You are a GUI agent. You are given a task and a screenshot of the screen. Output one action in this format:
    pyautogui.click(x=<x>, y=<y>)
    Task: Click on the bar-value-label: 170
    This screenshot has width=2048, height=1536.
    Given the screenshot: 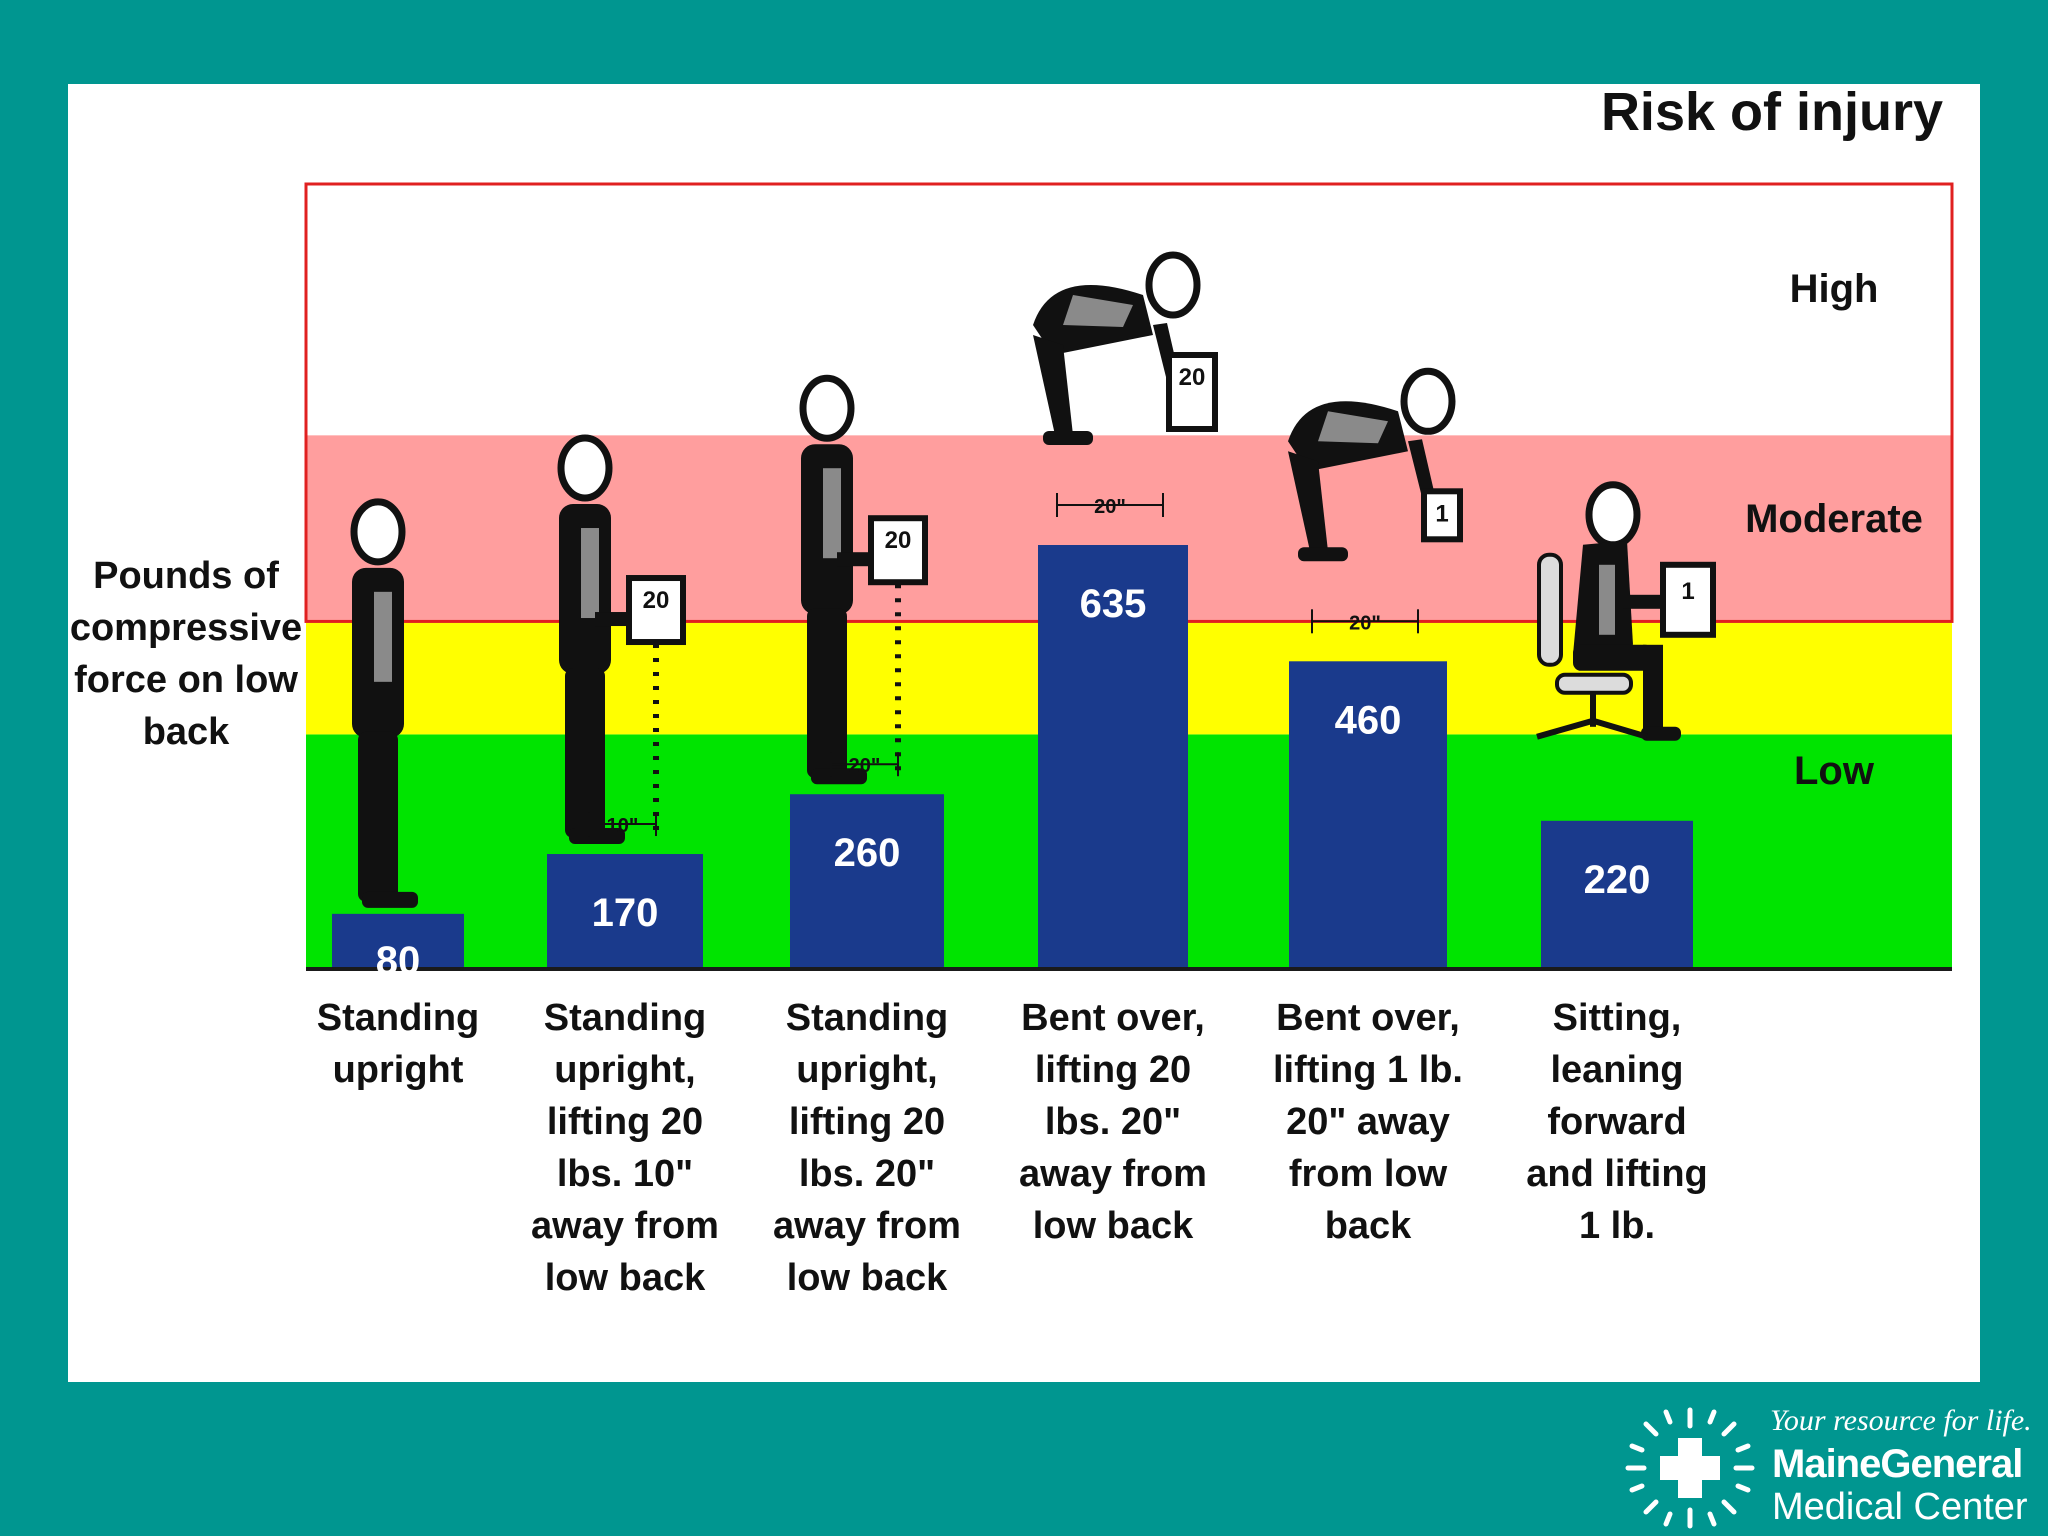 What is the action you would take?
    pyautogui.click(x=625, y=913)
    